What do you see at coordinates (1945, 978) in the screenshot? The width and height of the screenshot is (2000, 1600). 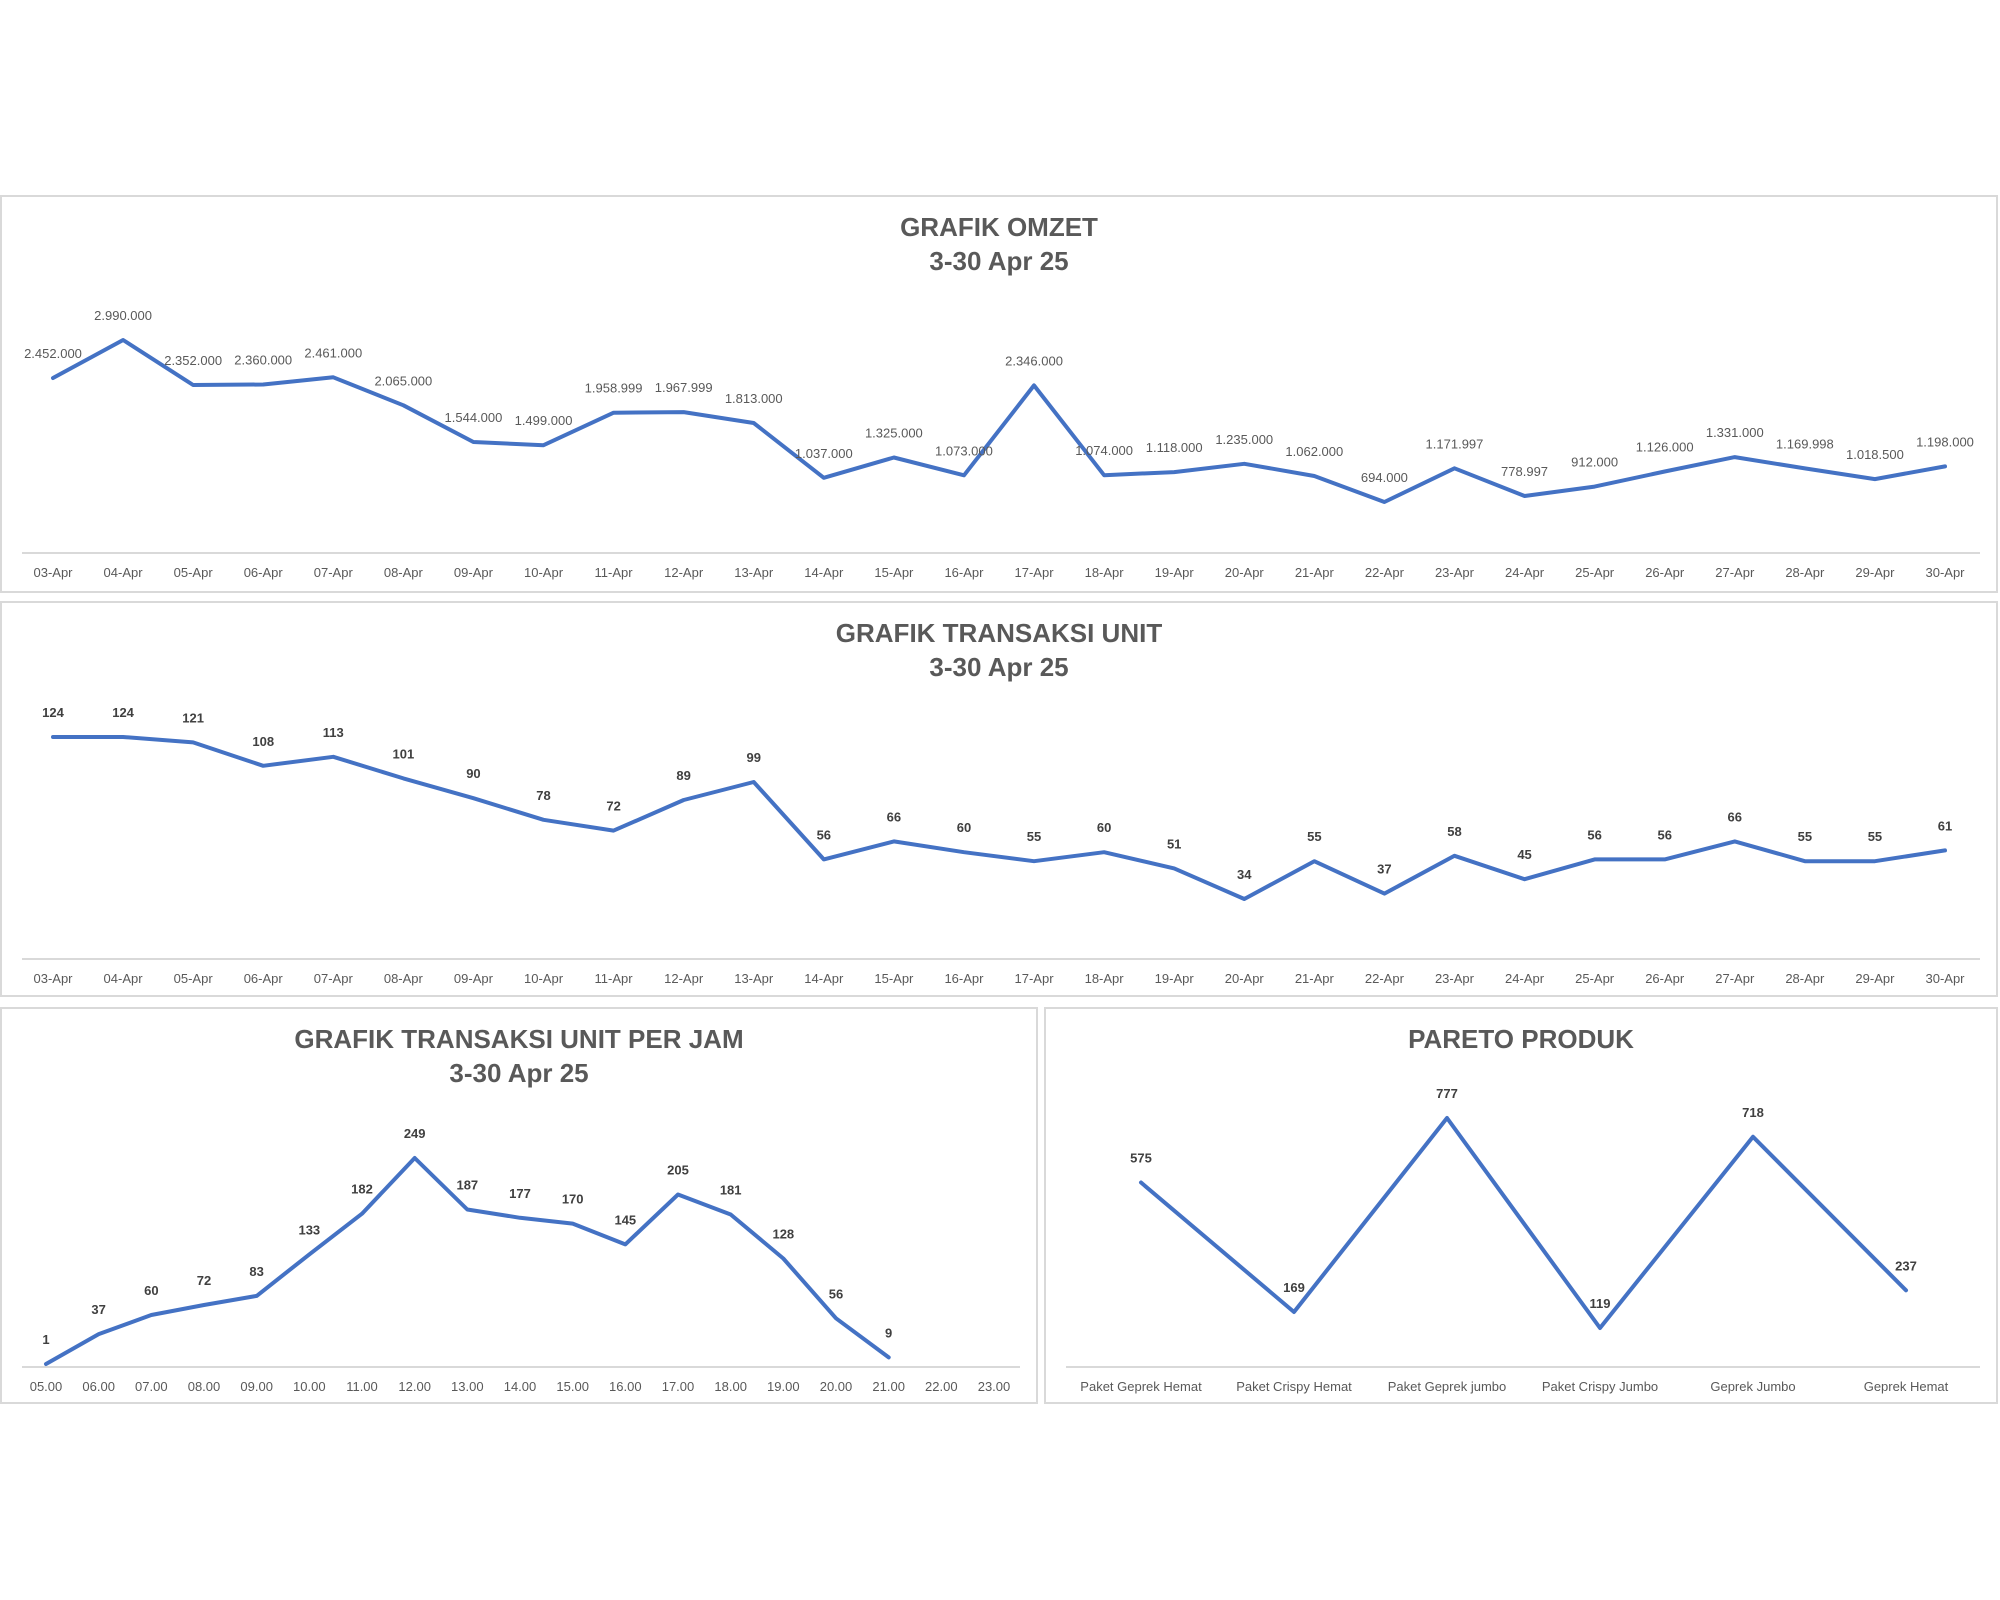 I see `transaksi-unit-tick-label: 30-Apr` at bounding box center [1945, 978].